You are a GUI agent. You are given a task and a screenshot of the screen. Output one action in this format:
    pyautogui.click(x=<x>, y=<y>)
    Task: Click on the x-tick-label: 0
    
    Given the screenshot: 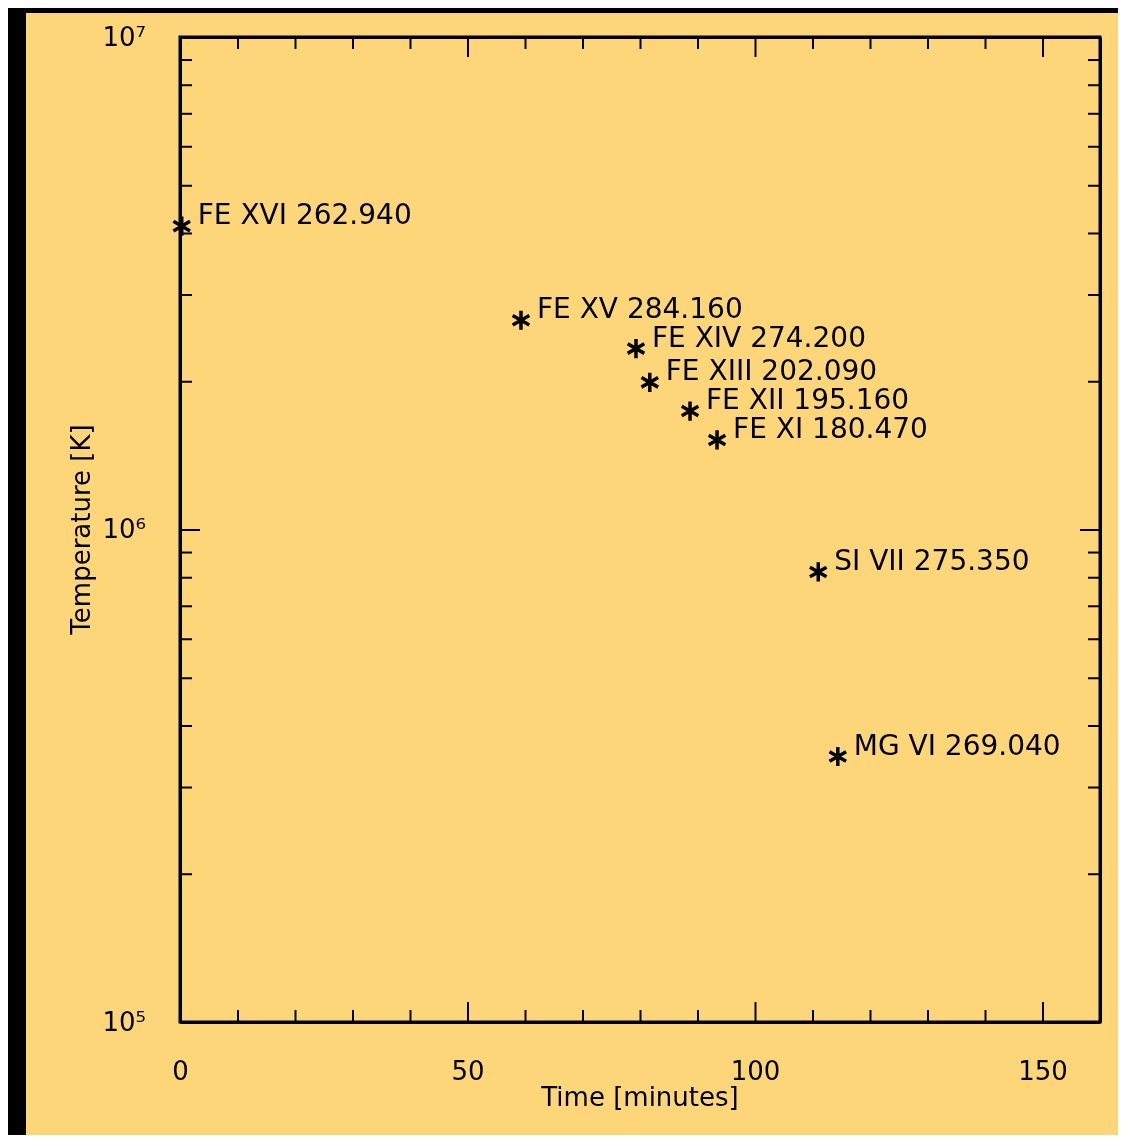 What is the action you would take?
    pyautogui.click(x=180, y=1071)
    